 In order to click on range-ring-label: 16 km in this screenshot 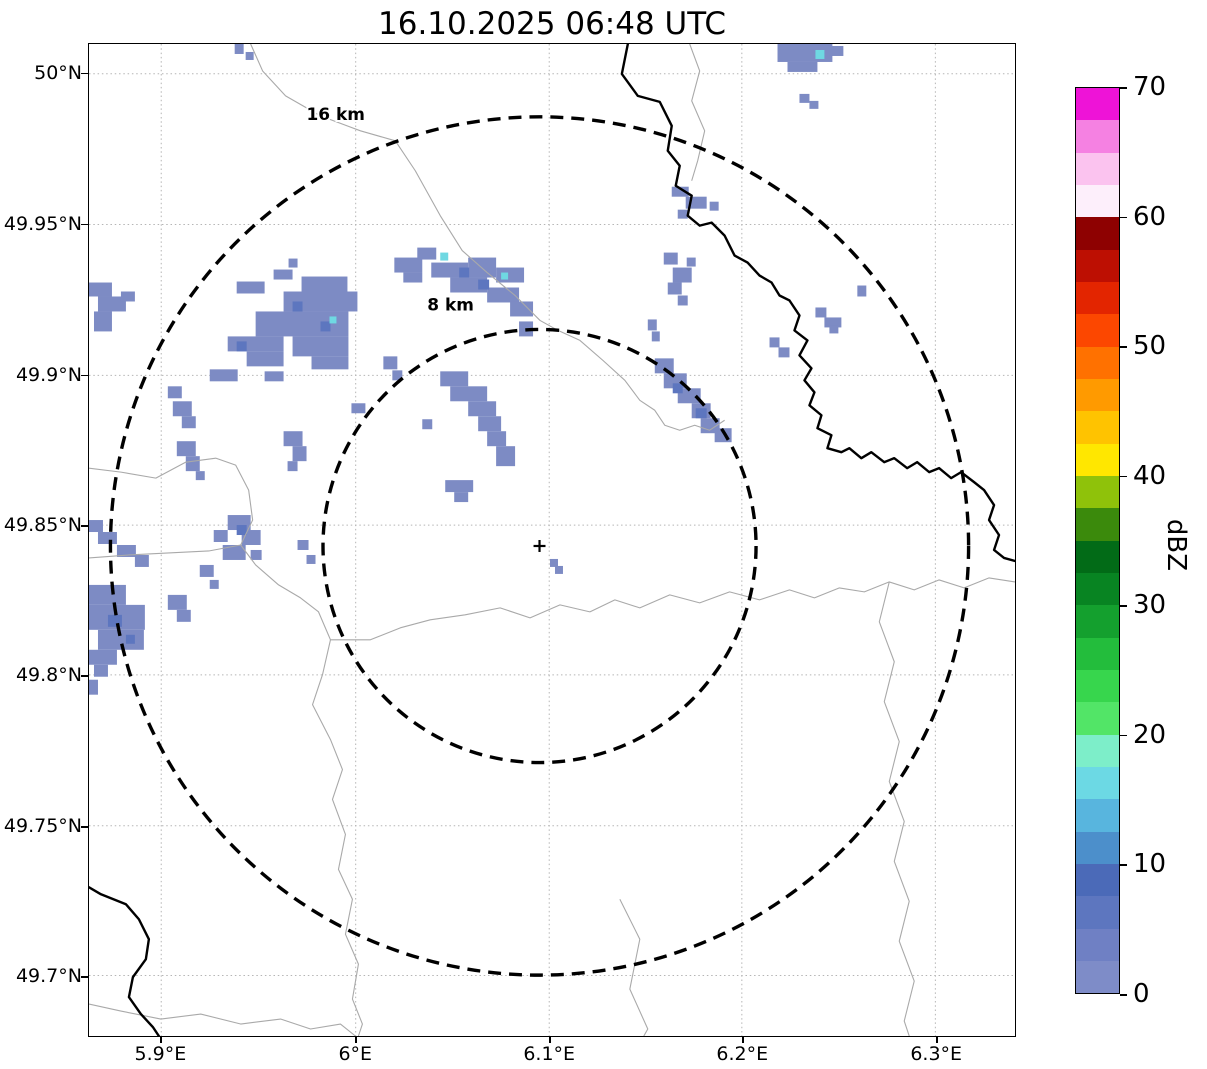, I will do `click(336, 114)`.